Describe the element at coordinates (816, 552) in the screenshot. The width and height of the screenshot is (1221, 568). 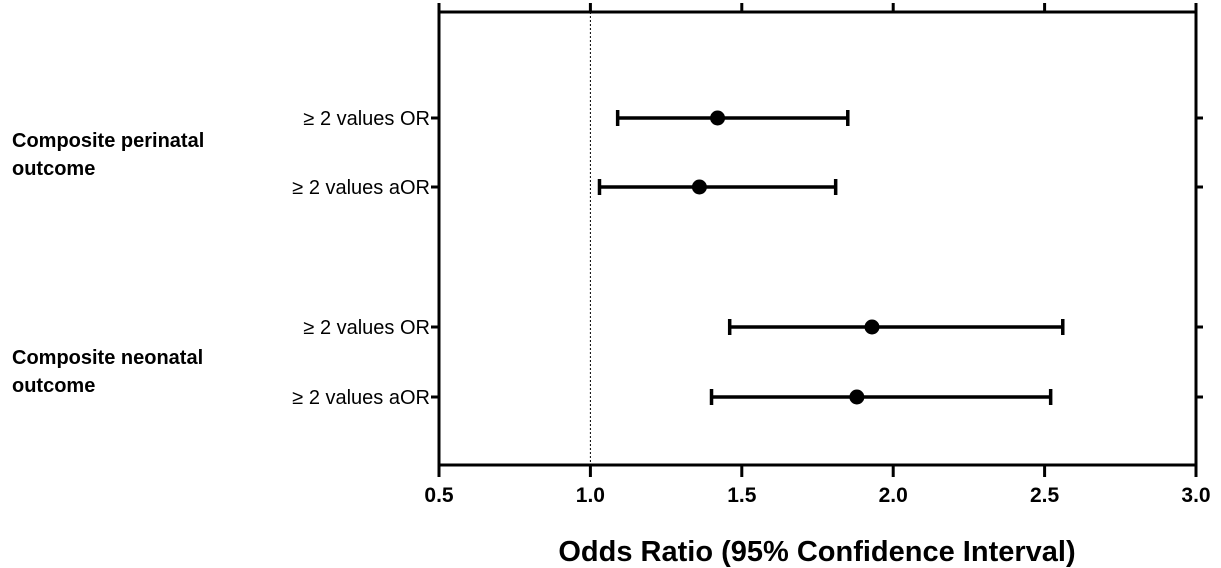
I see `x-axis-title: Odds Ratio (95% Confidence Interval)` at that location.